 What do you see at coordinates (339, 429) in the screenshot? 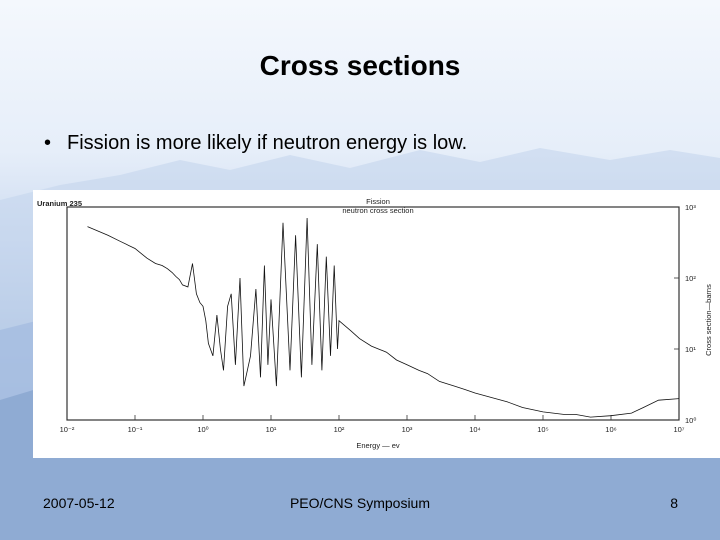
I see `x-tick-label: 10²` at bounding box center [339, 429].